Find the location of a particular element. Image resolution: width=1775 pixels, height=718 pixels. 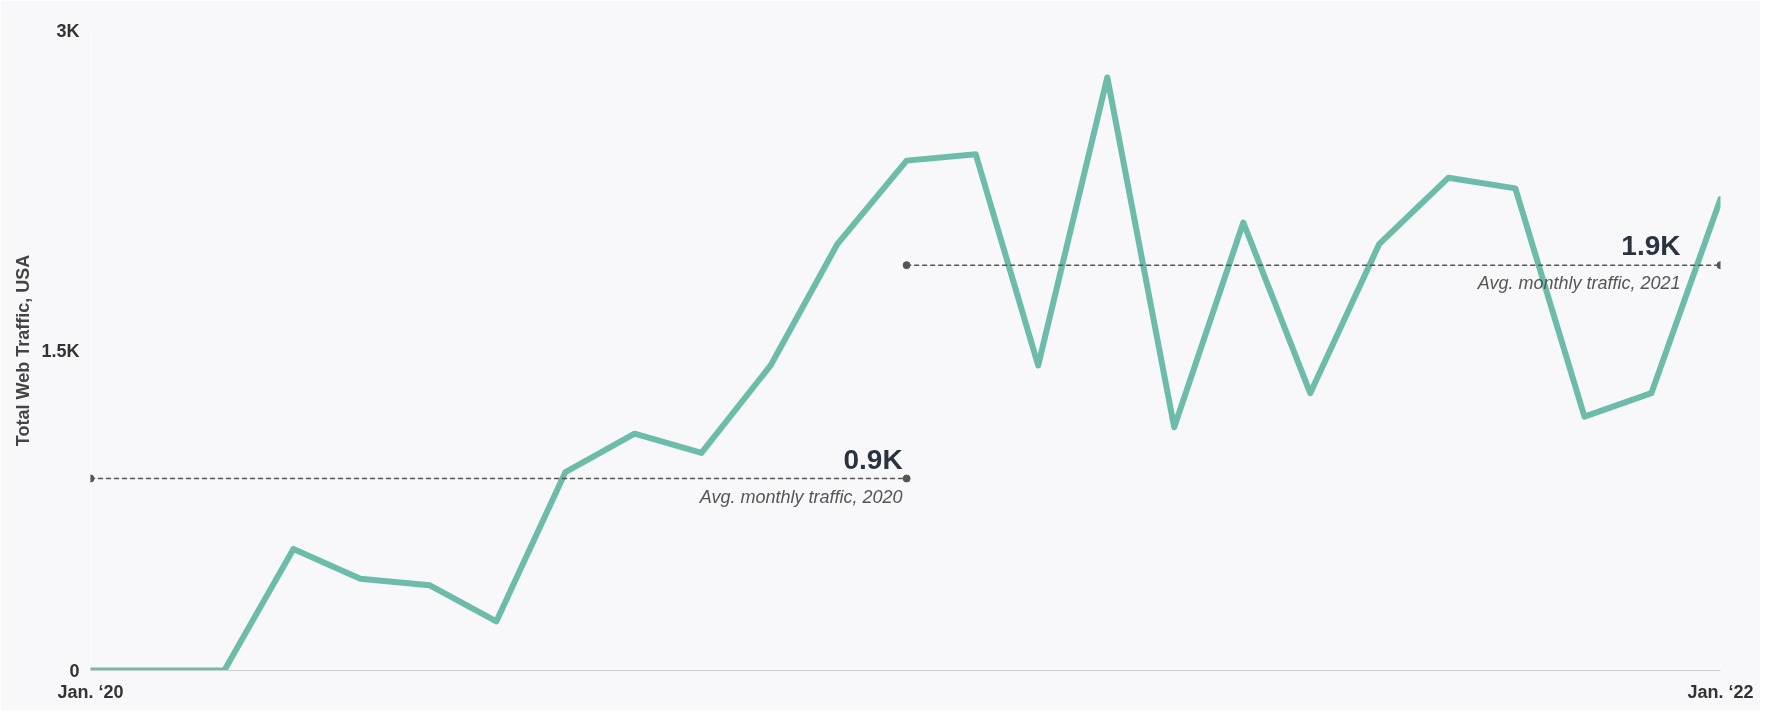

annotation: Avg. monthly traffic, 2020 is located at coordinates (800, 496).